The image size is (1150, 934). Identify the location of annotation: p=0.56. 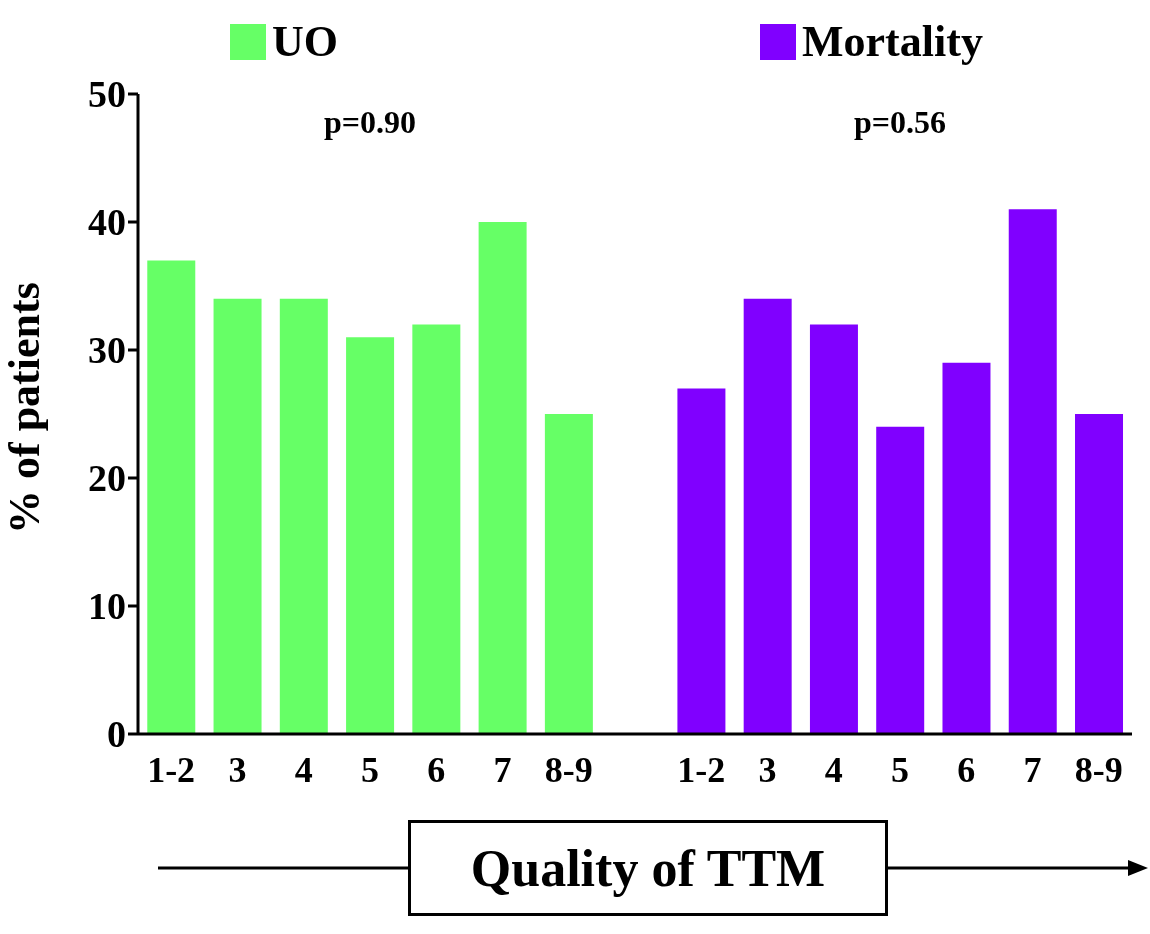
(900, 122).